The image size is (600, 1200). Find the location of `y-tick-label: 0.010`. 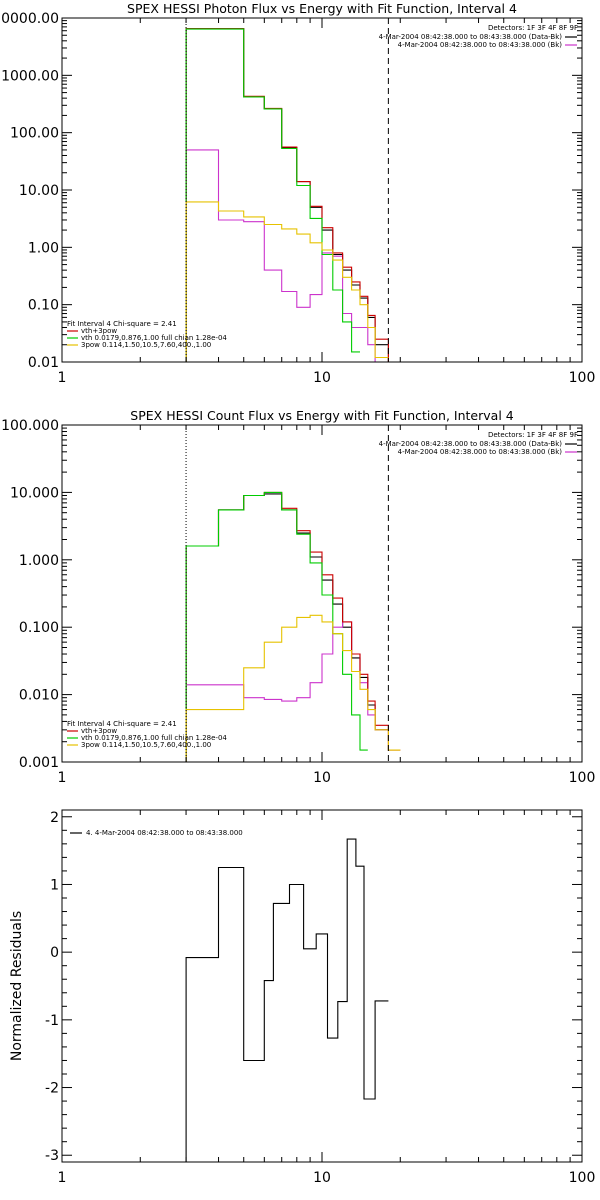

y-tick-label: 0.010 is located at coordinates (39, 696).